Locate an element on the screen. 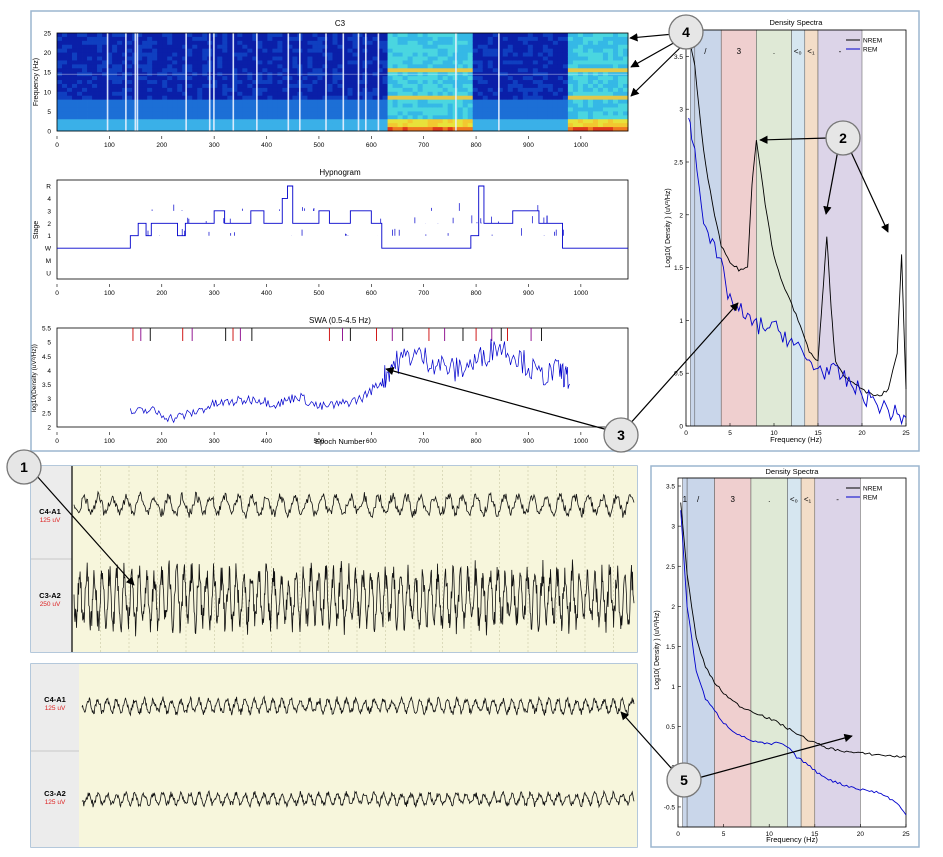 The height and width of the screenshot is (857, 943). callout-2-label: 2 is located at coordinates (843, 138).